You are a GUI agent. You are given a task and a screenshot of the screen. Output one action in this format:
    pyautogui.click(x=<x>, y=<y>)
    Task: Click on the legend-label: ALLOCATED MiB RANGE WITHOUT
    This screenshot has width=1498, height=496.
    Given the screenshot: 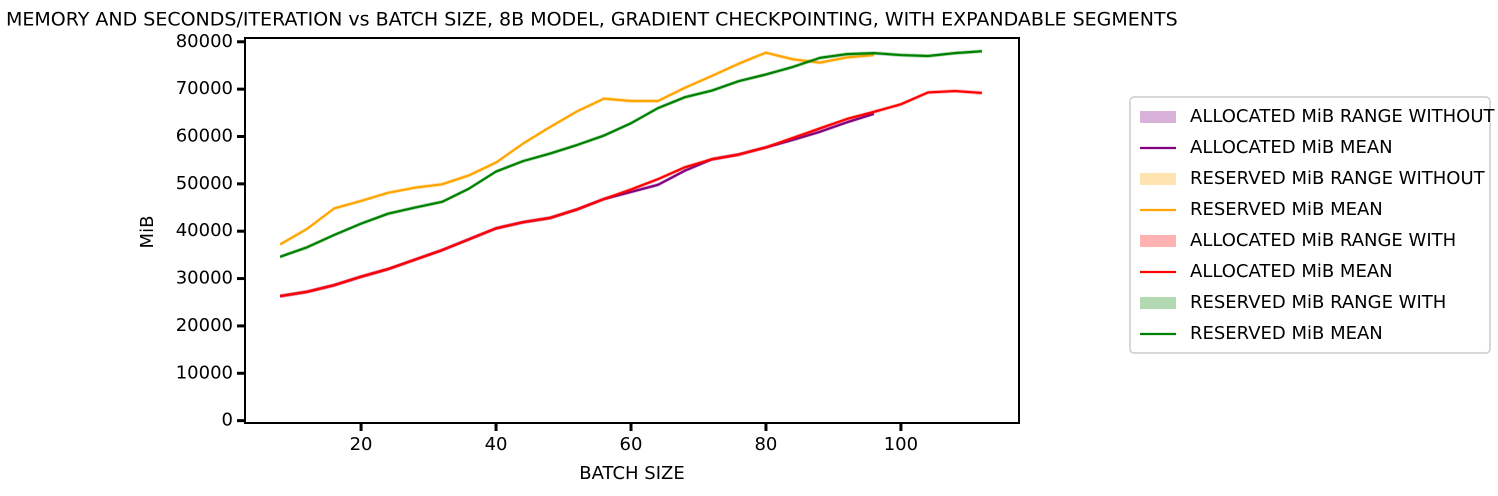 What is the action you would take?
    pyautogui.click(x=1343, y=116)
    